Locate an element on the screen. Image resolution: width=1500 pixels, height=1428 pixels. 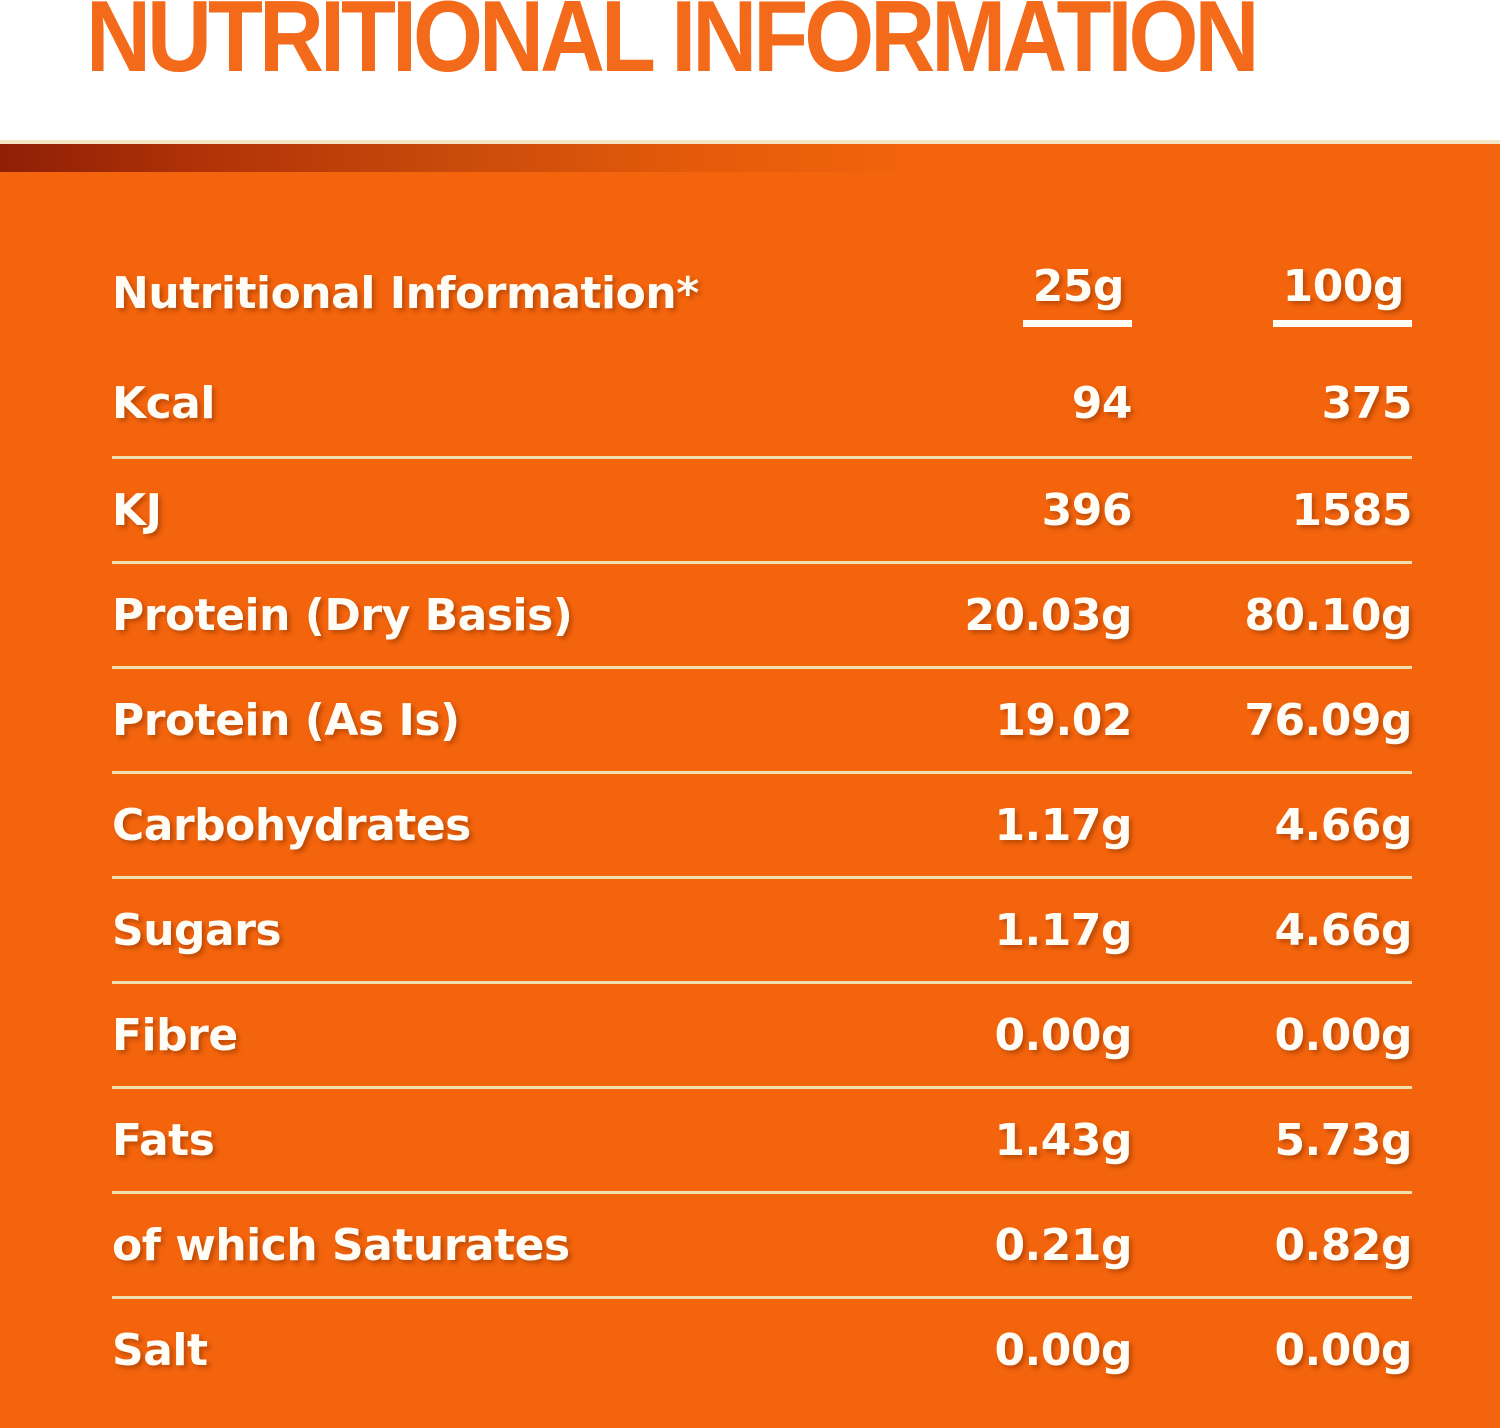
row-label: Fats is located at coordinates (163, 1140).